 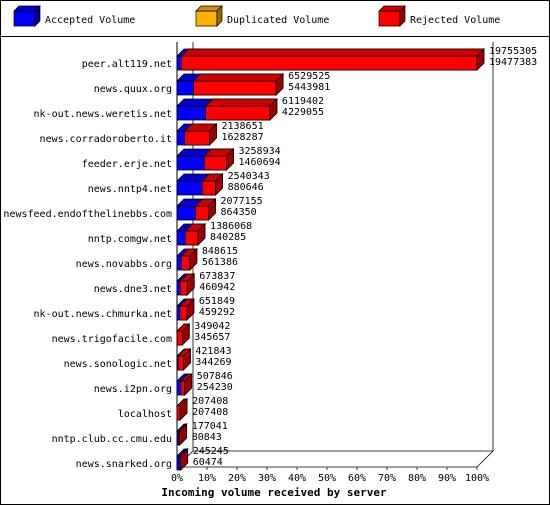 What do you see at coordinates (118, 364) in the screenshot?
I see `category-label: news.sonologic.net` at bounding box center [118, 364].